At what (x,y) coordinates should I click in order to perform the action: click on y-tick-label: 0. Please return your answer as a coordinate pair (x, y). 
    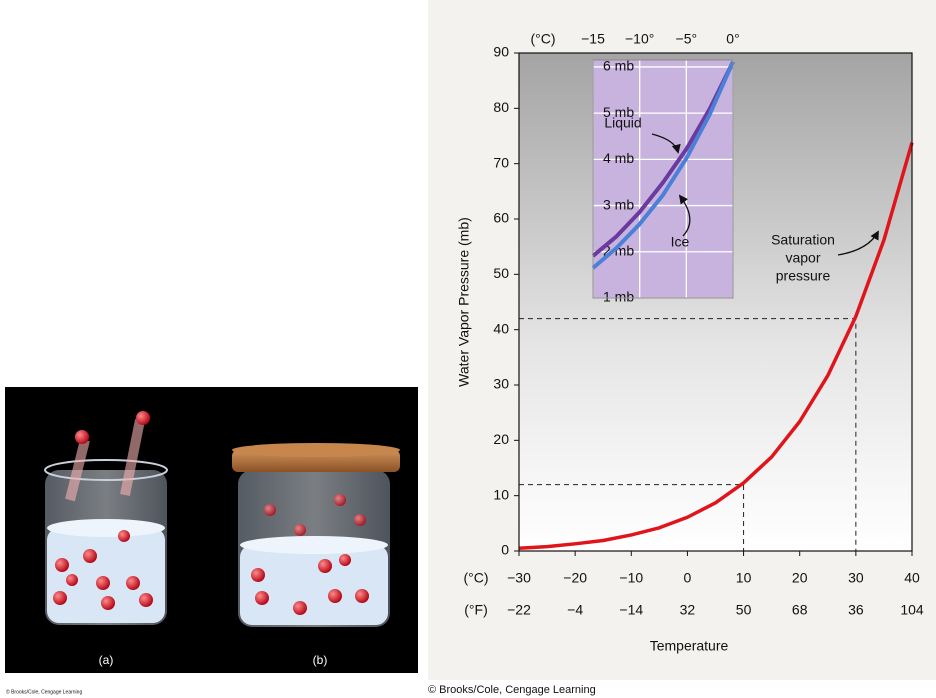
    Looking at the image, I should click on (505, 550).